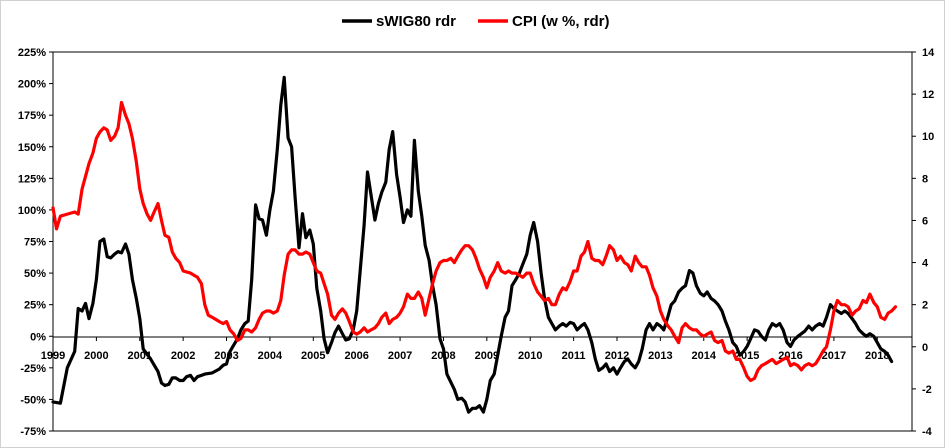  Describe the element at coordinates (928, 95) in the screenshot. I see `right-axis-tick-label: 12` at that location.